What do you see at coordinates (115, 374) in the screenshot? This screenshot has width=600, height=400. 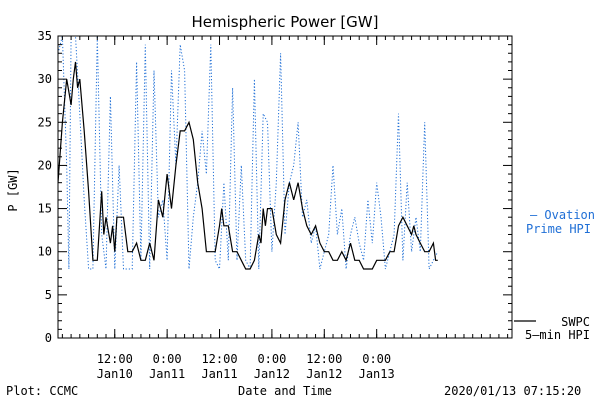 I see `x-tick-date-label: Jan10` at bounding box center [115, 374].